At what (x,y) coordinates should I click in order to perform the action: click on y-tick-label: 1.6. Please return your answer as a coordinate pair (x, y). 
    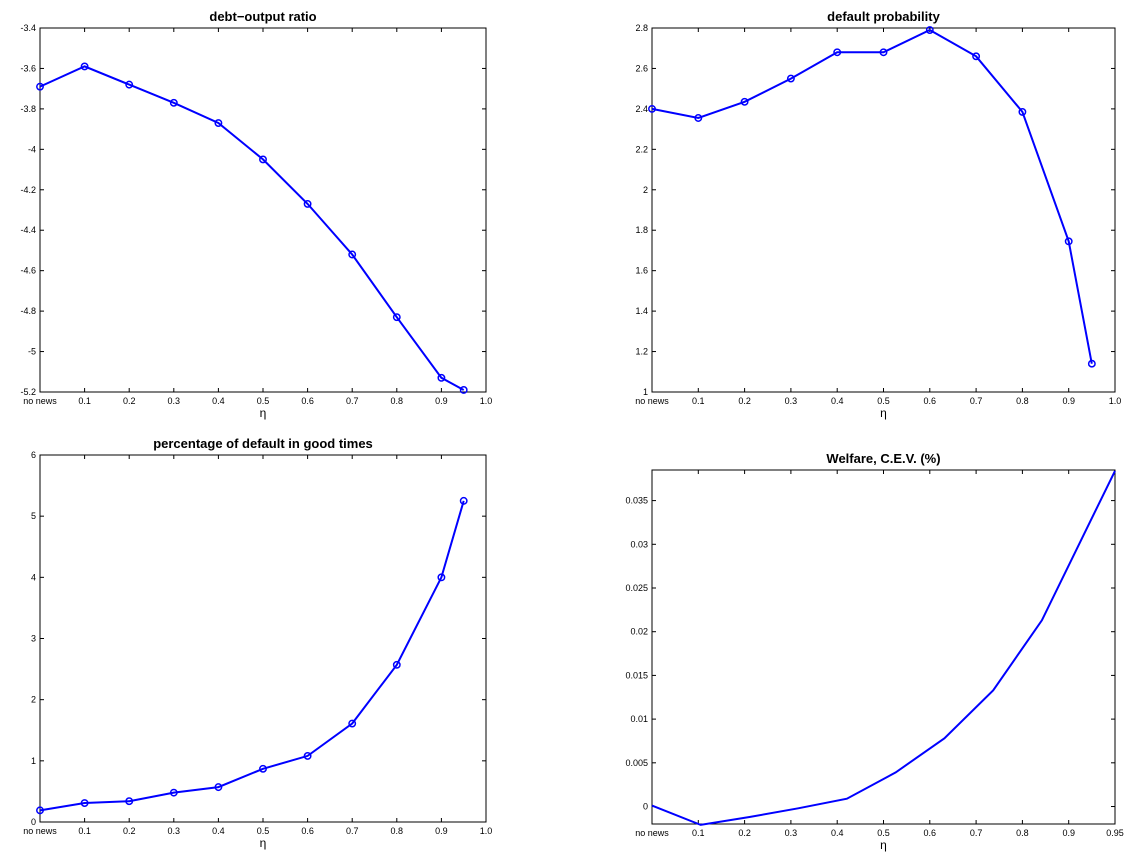
    Looking at the image, I should click on (641, 271).